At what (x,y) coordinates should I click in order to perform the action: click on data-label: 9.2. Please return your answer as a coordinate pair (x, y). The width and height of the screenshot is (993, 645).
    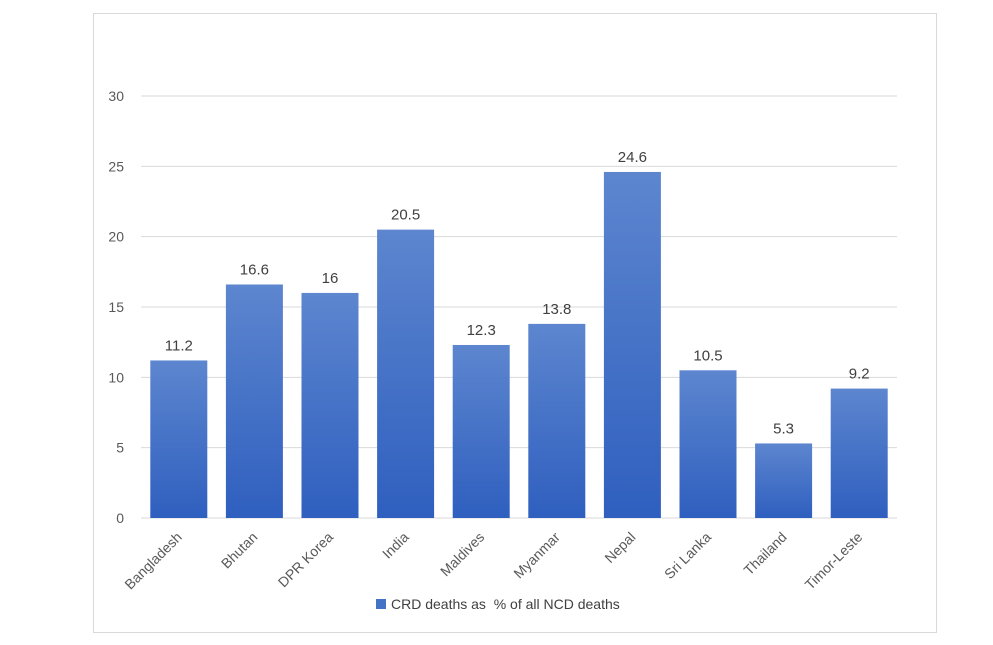
    Looking at the image, I should click on (859, 374).